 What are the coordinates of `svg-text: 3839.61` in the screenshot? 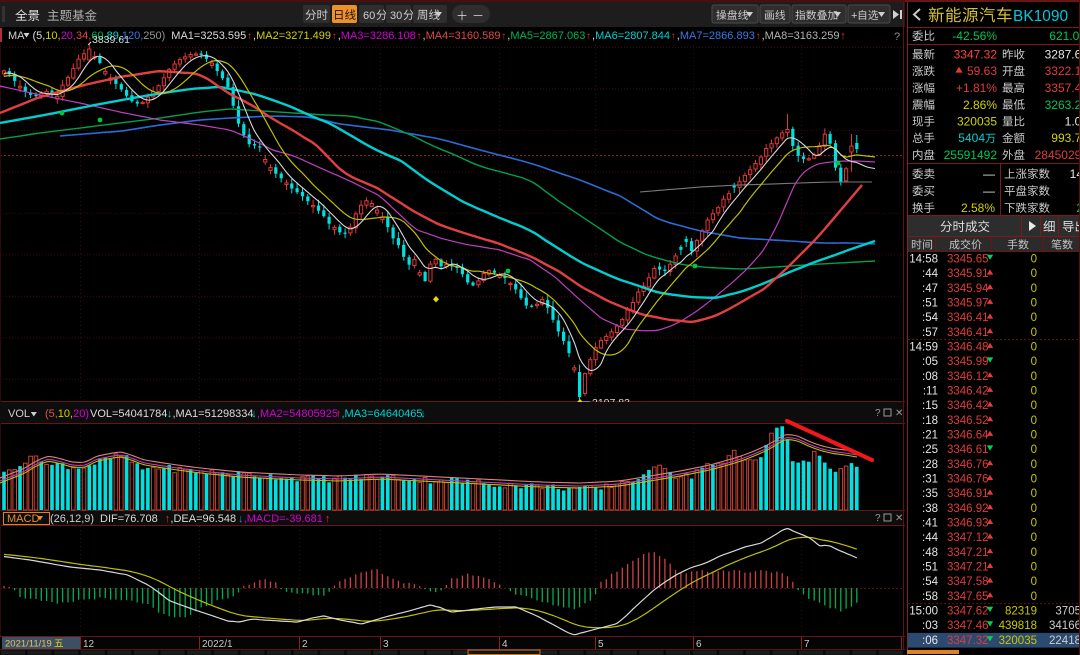 It's located at (111, 40).